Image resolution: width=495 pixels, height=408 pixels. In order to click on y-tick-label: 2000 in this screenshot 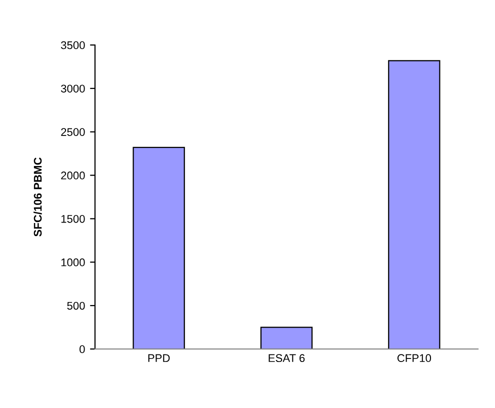, I will do `click(73, 176)`.